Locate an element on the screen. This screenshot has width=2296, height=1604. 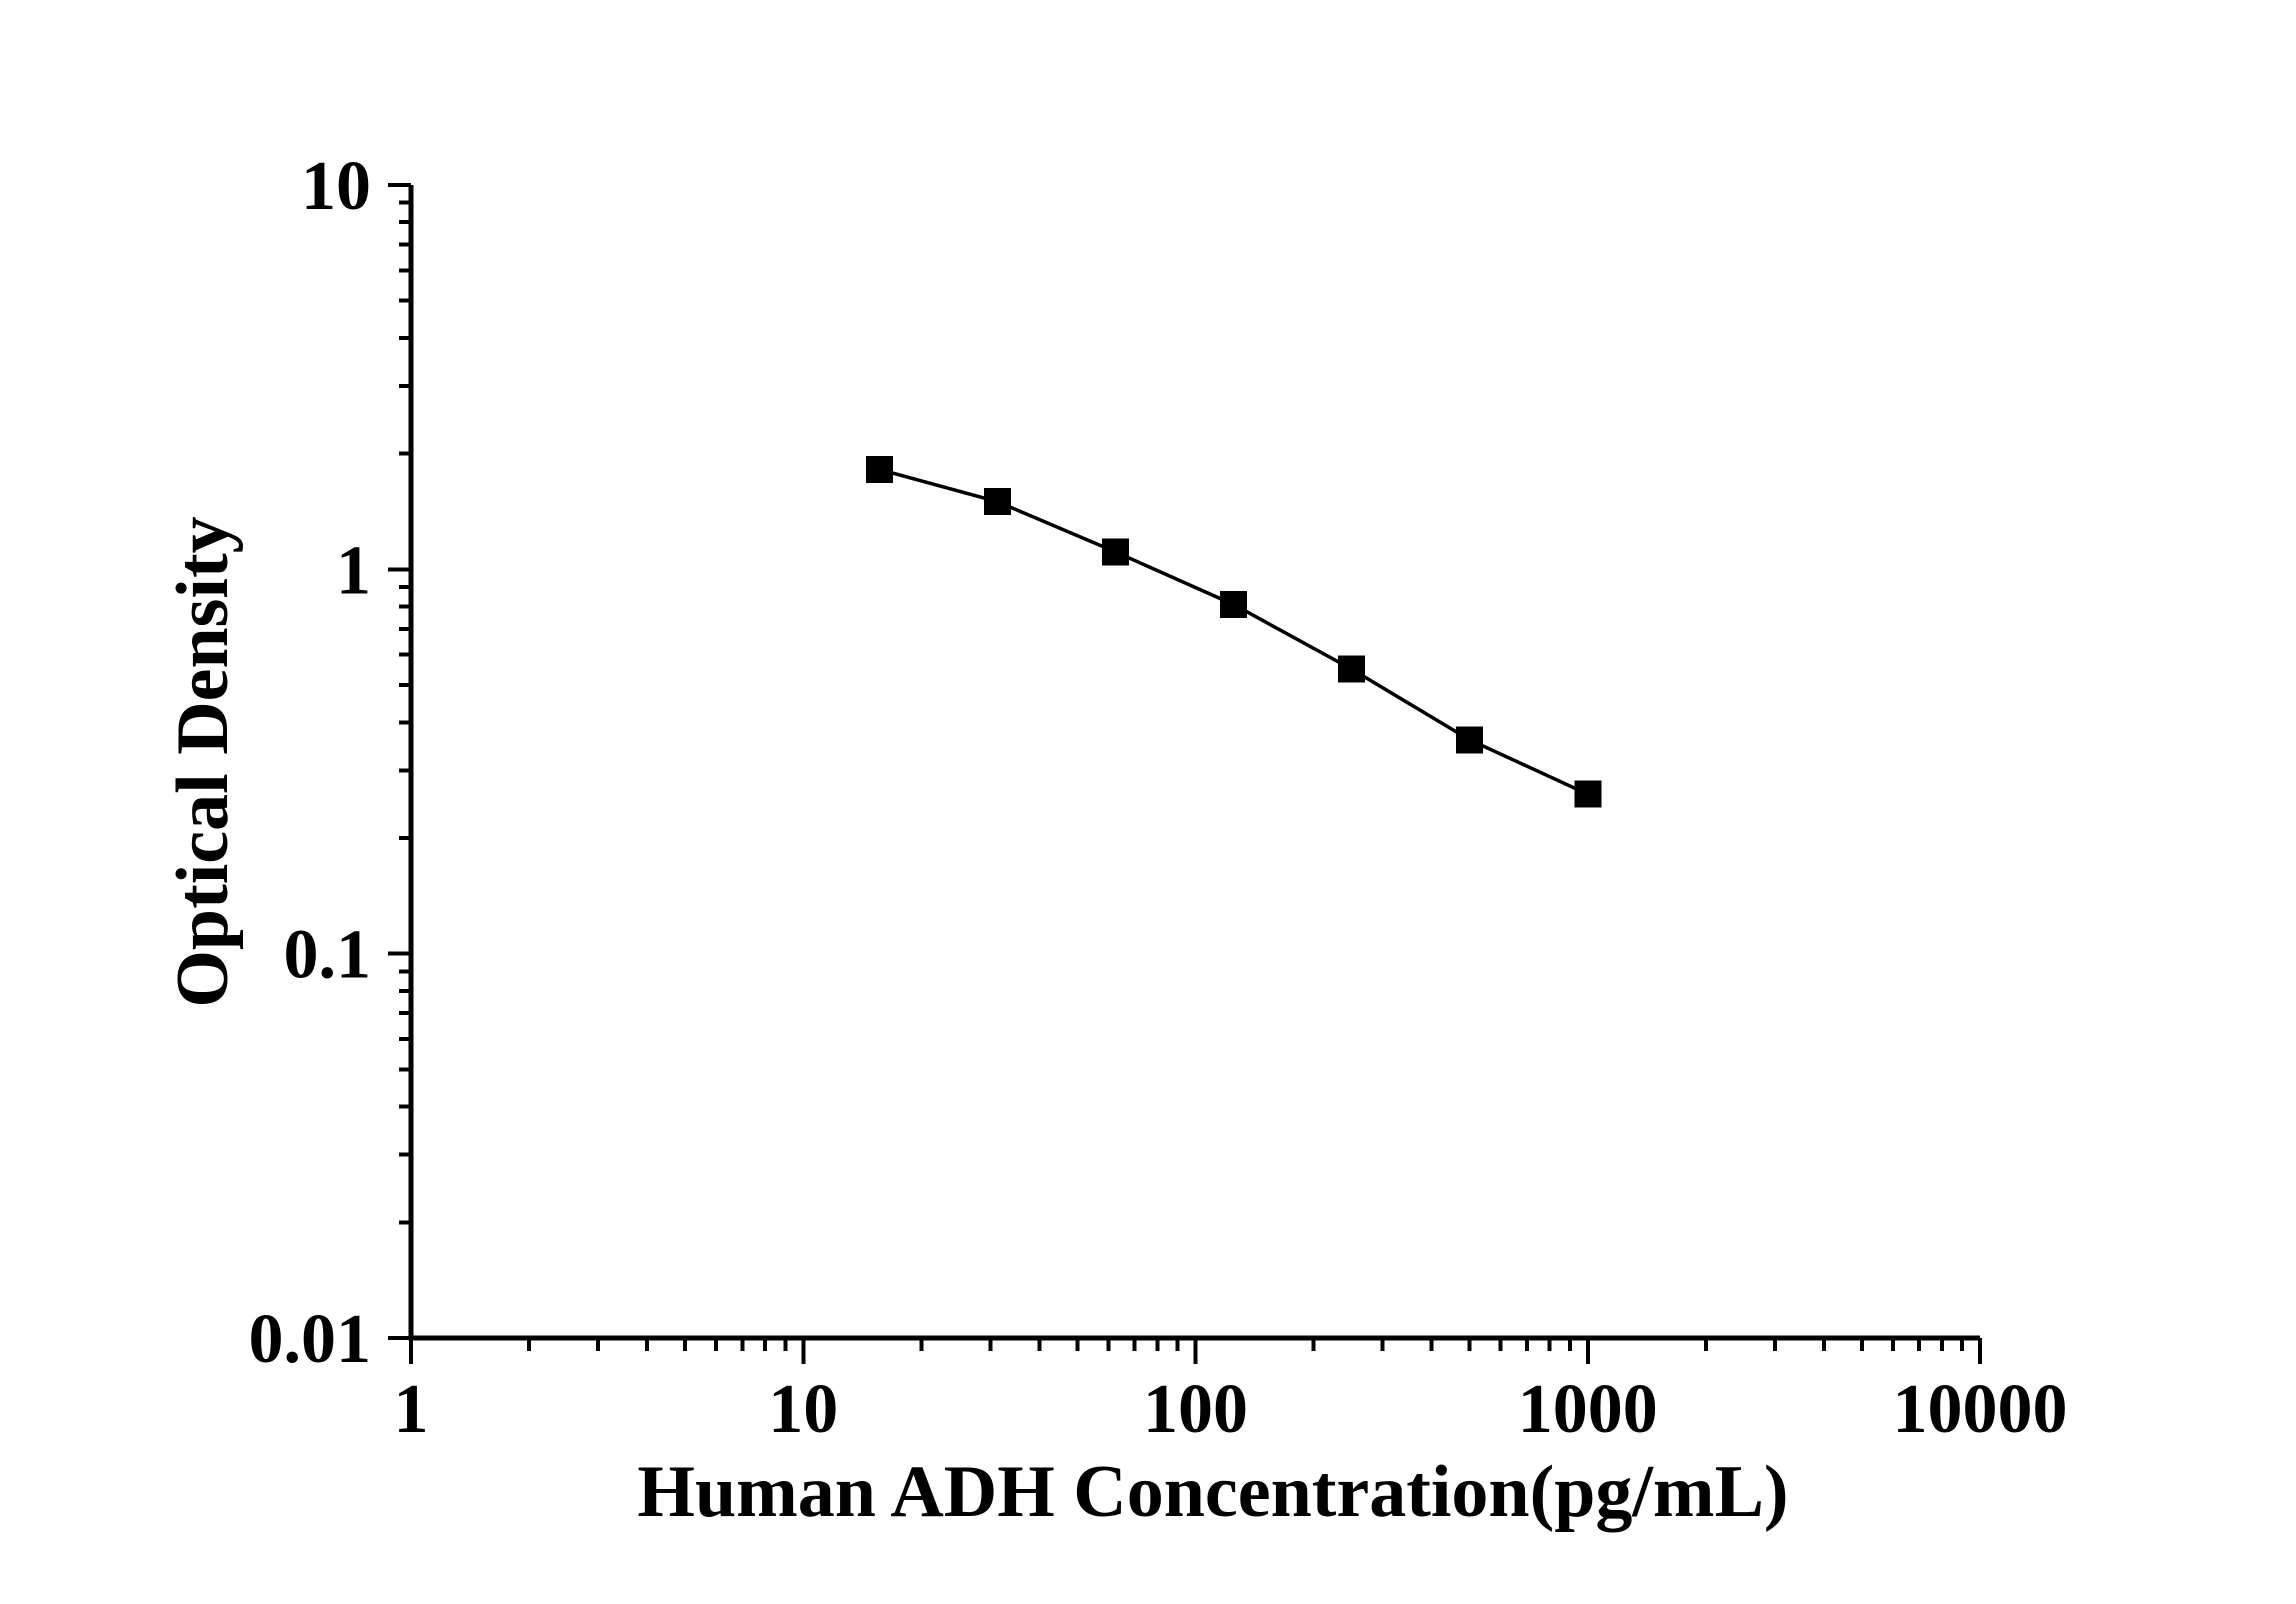
y-tick-label: 10 is located at coordinates (336, 186).